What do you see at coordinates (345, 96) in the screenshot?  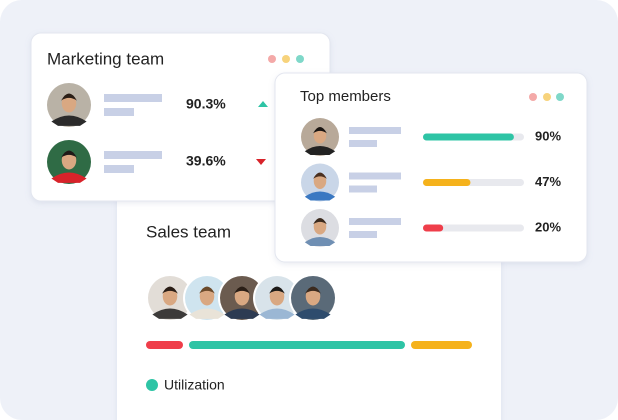 I see `top-members-title: Top members` at bounding box center [345, 96].